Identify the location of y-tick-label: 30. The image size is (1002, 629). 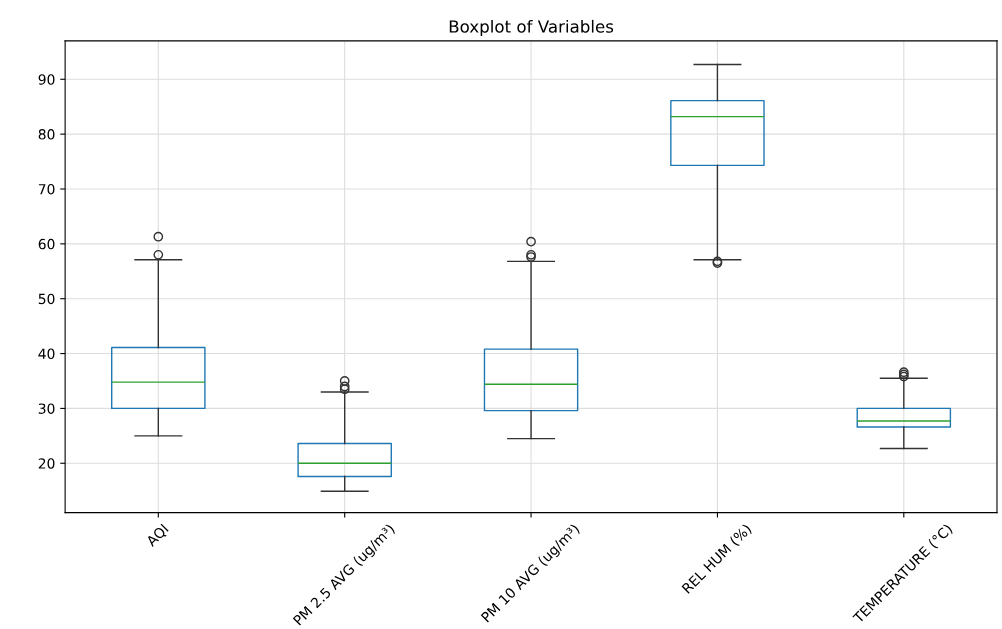
(46, 408).